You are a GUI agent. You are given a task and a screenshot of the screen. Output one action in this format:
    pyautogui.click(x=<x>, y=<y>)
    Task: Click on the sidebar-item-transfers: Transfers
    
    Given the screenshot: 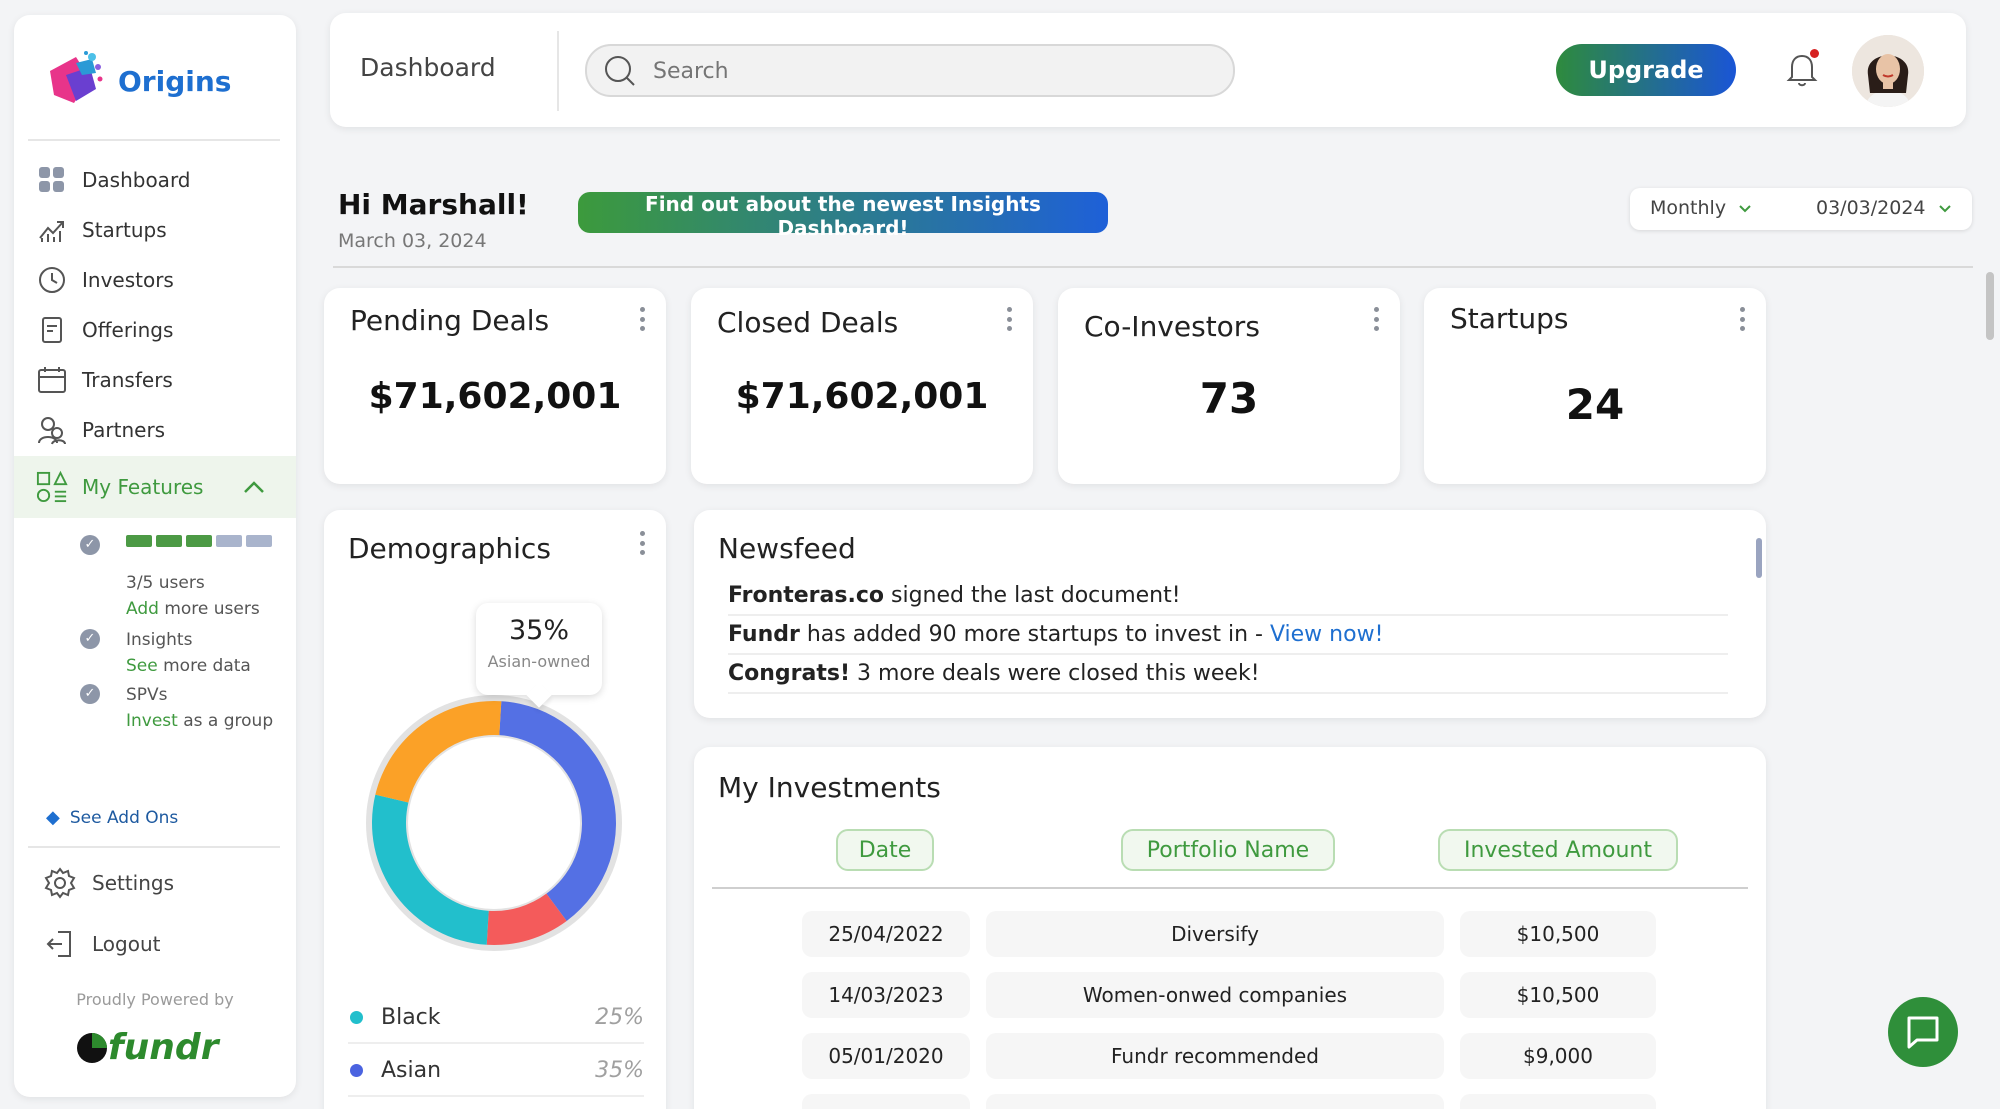 What is the action you would take?
    pyautogui.click(x=155, y=380)
    